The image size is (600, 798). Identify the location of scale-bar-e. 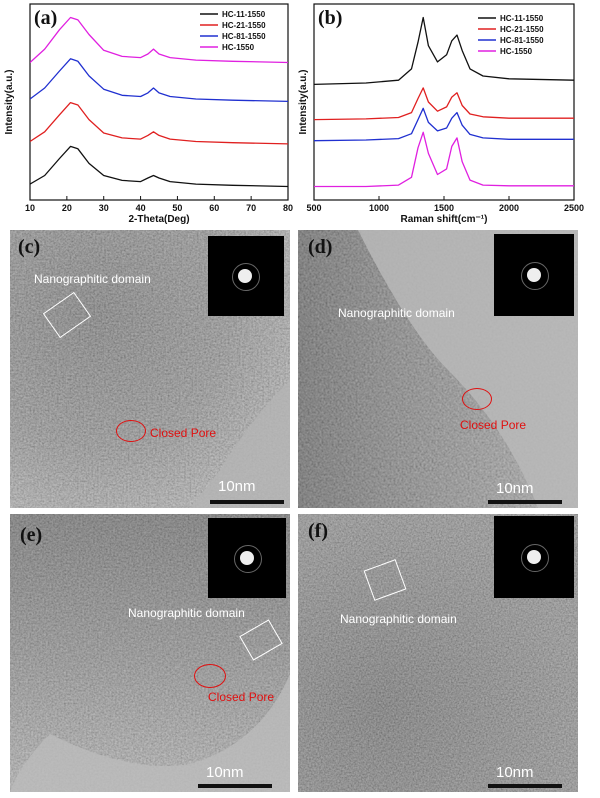
(235, 786).